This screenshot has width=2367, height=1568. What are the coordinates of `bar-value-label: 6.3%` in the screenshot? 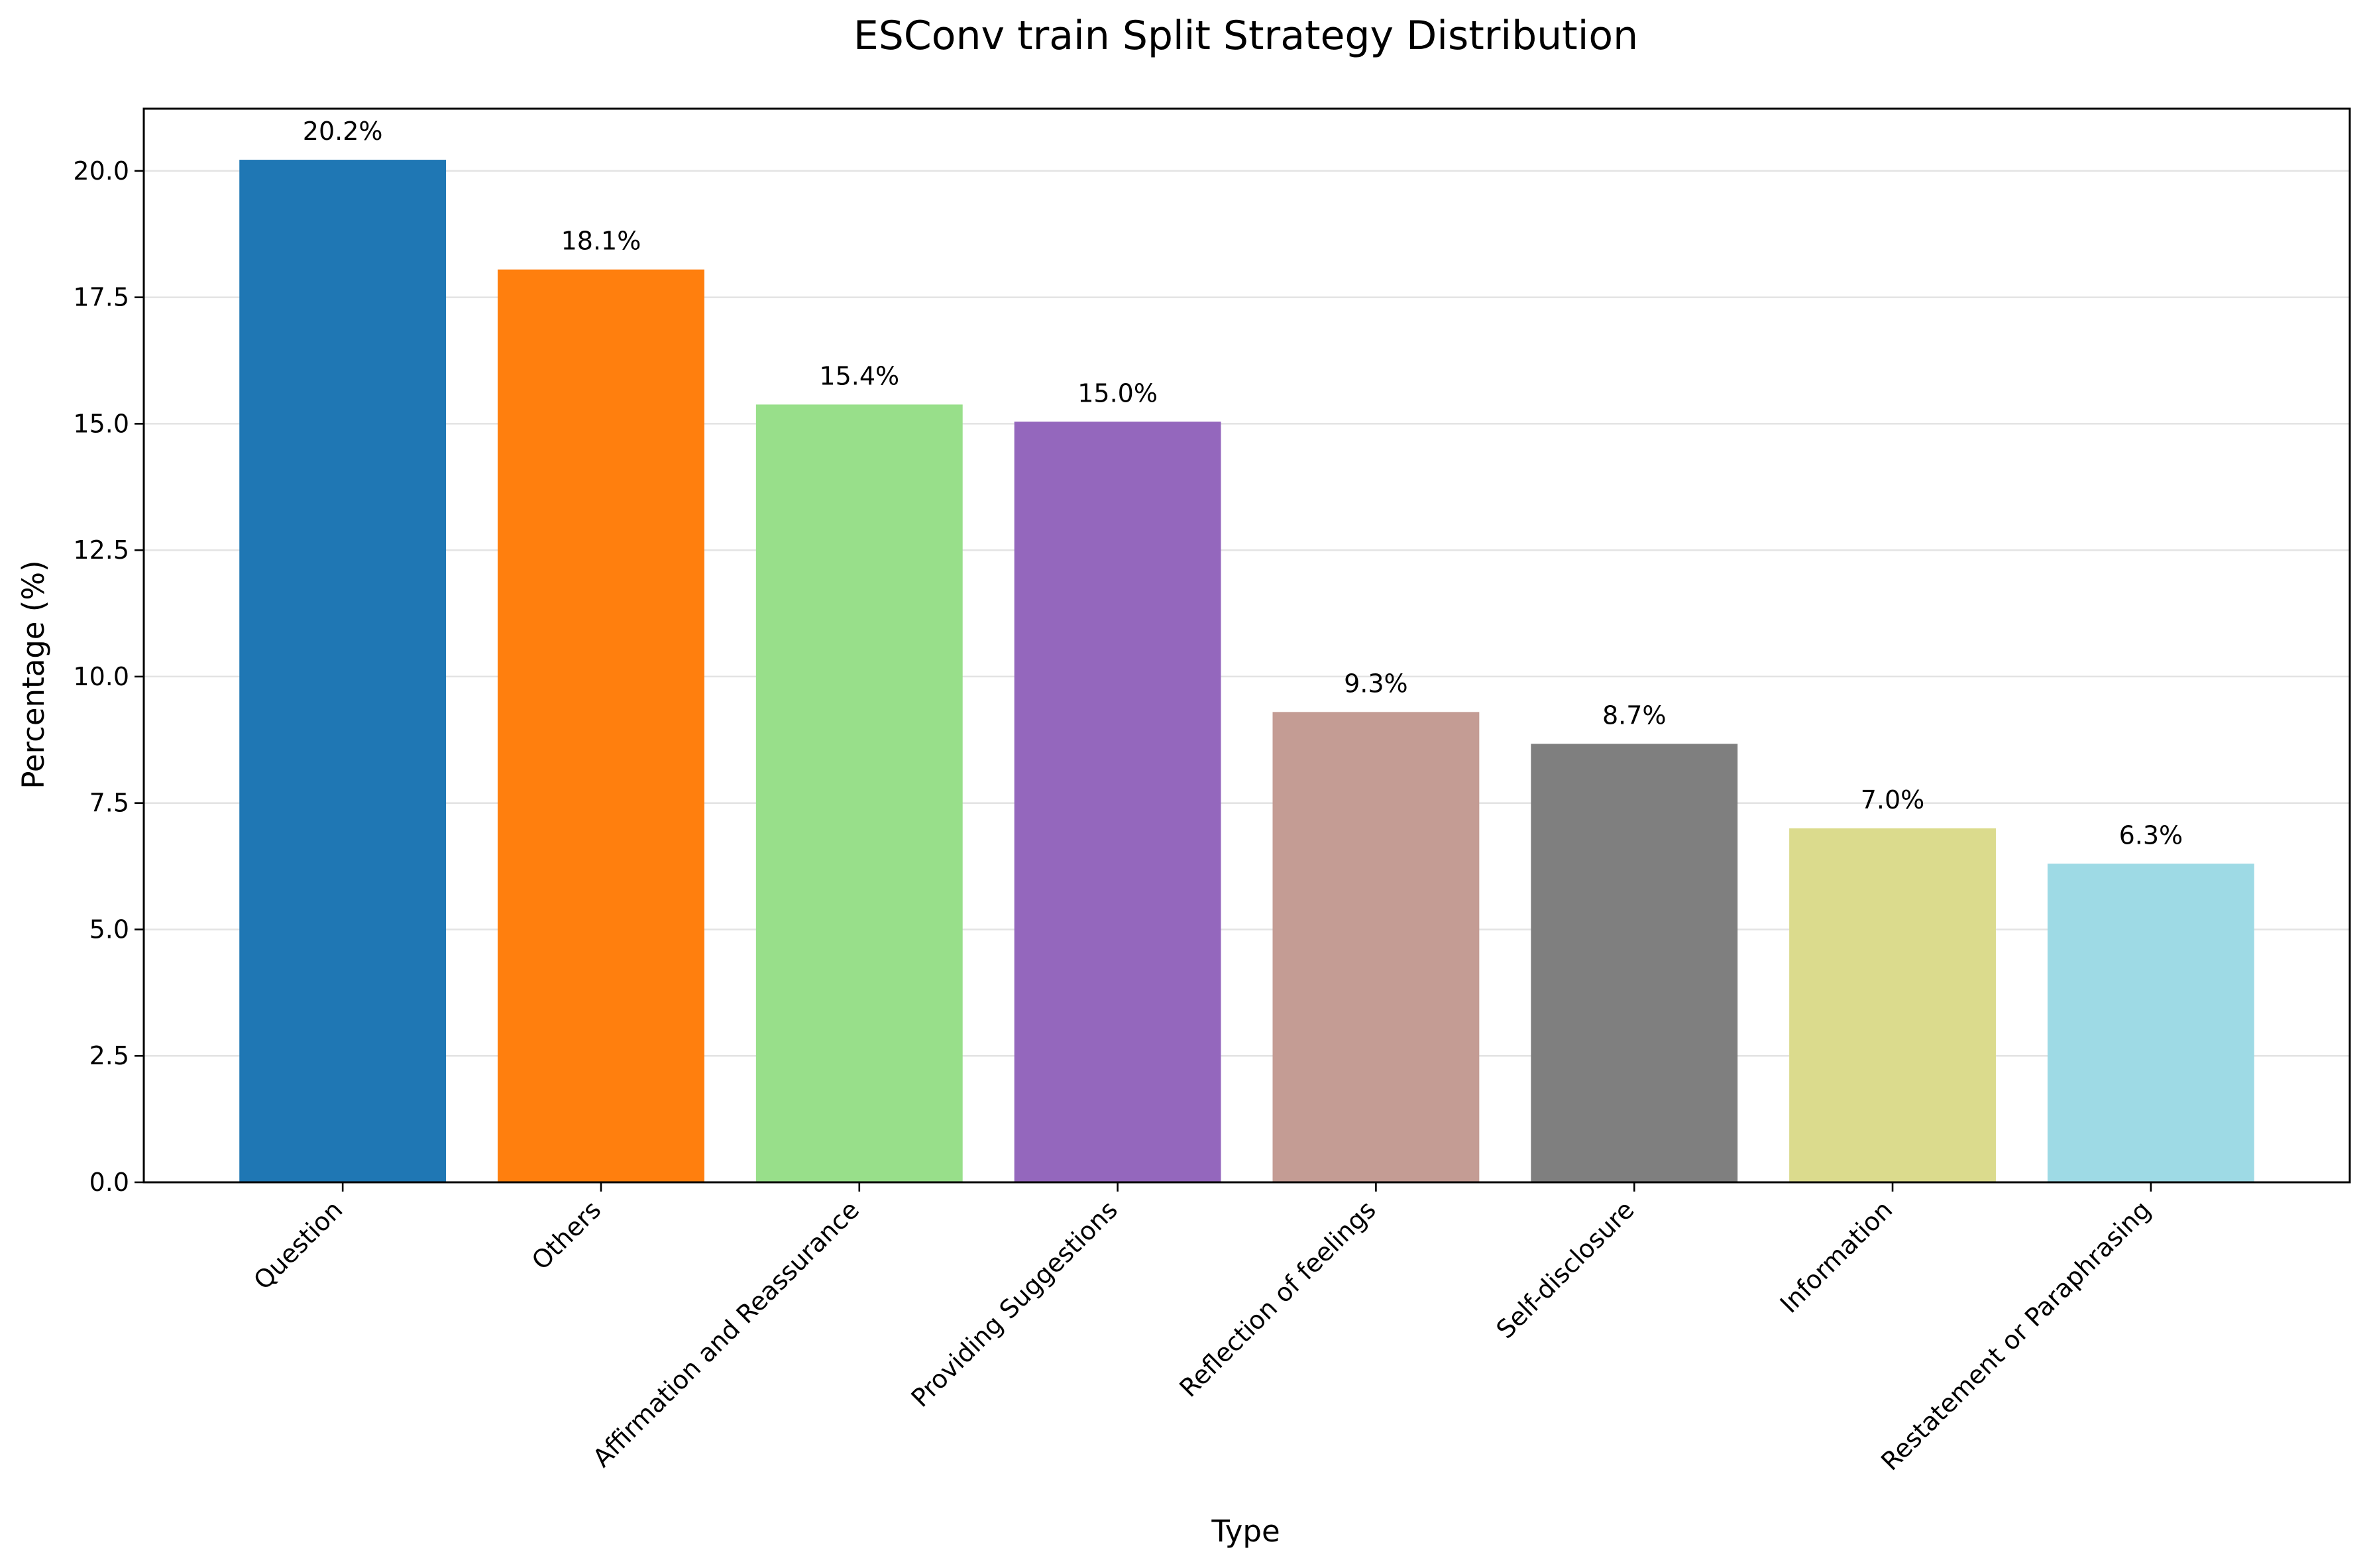 It's located at (2151, 835).